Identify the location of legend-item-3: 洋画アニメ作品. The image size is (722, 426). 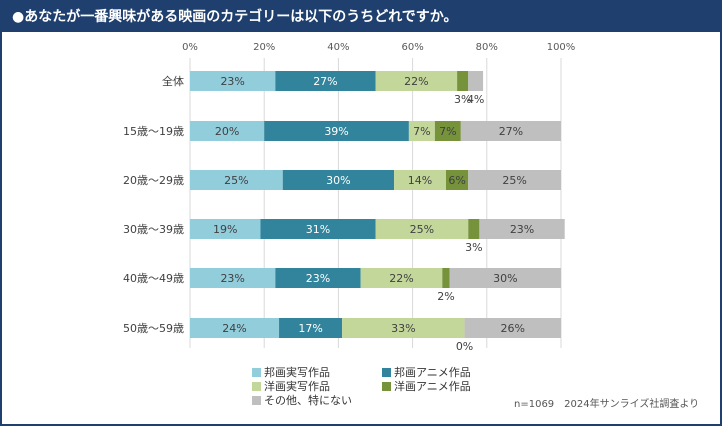
(426, 386).